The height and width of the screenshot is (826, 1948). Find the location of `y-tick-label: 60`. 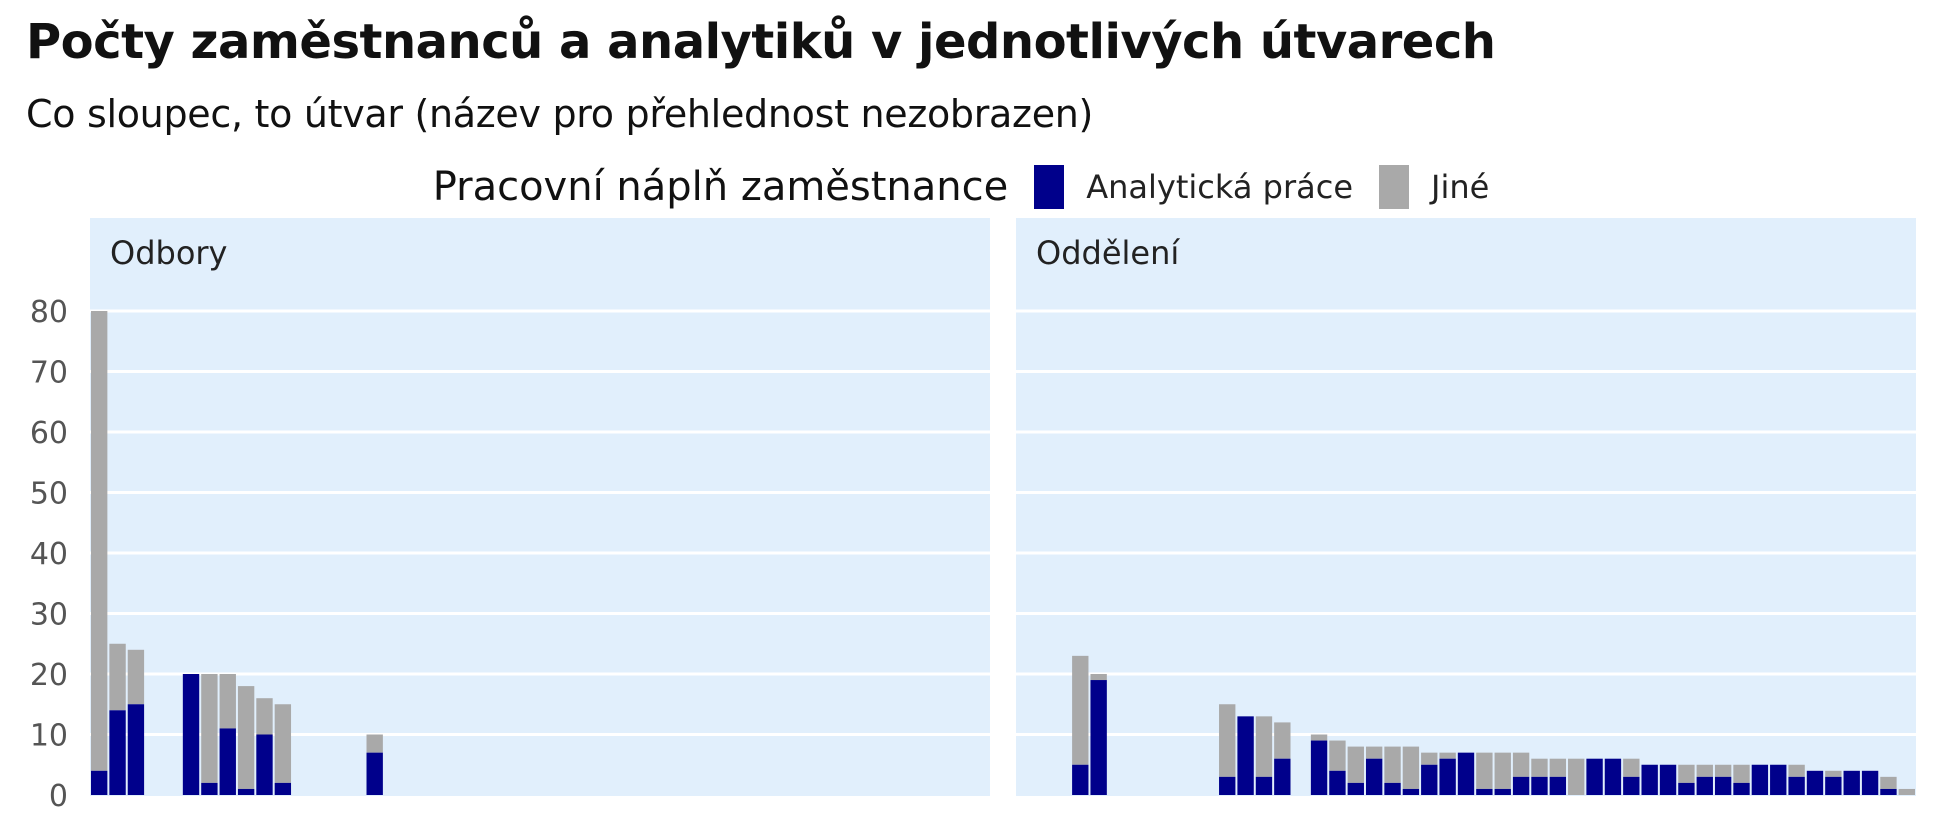

y-tick-label: 60 is located at coordinates (49, 433).